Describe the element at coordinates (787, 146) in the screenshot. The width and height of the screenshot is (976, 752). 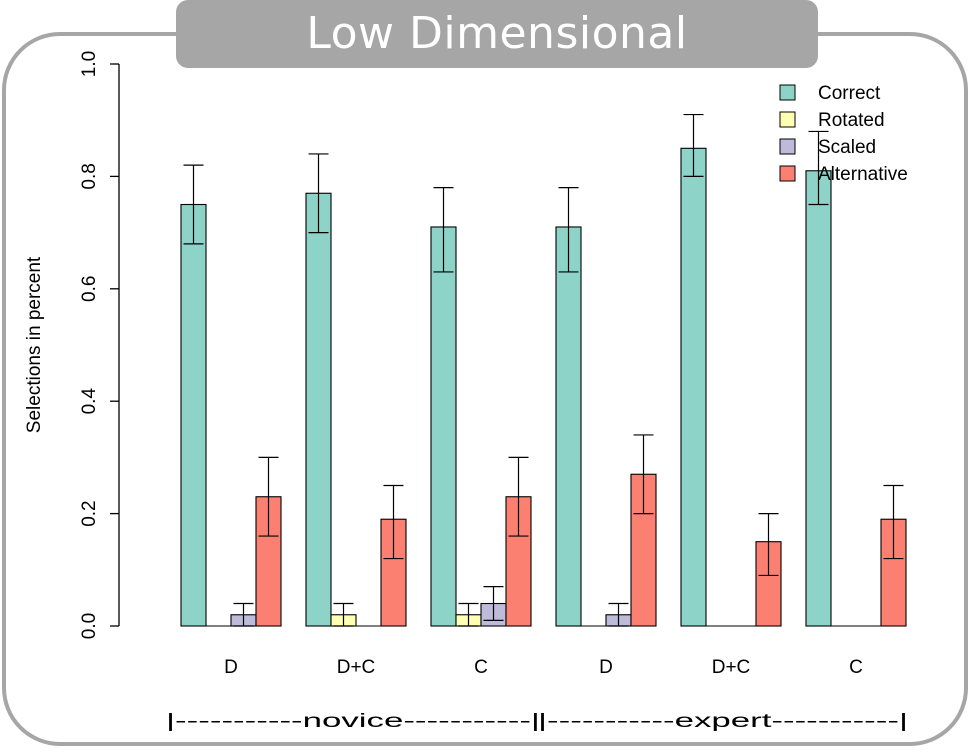
I see `legend-swatch-scaled` at that location.